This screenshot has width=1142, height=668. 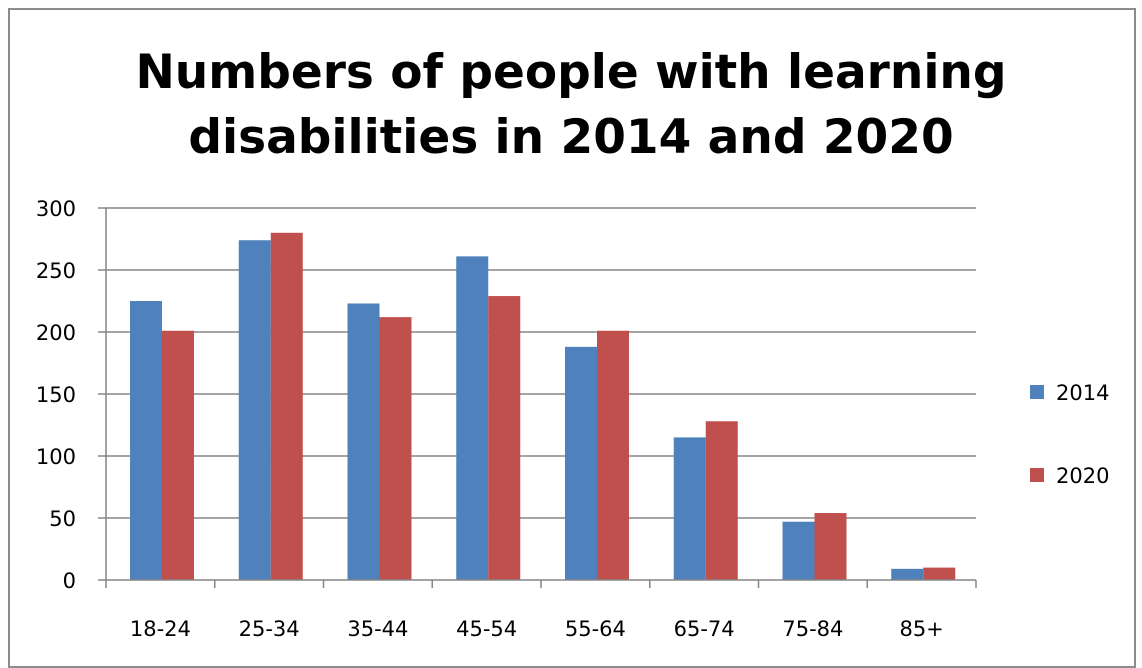 I want to click on legend-swatch-2020, so click(x=1037, y=475).